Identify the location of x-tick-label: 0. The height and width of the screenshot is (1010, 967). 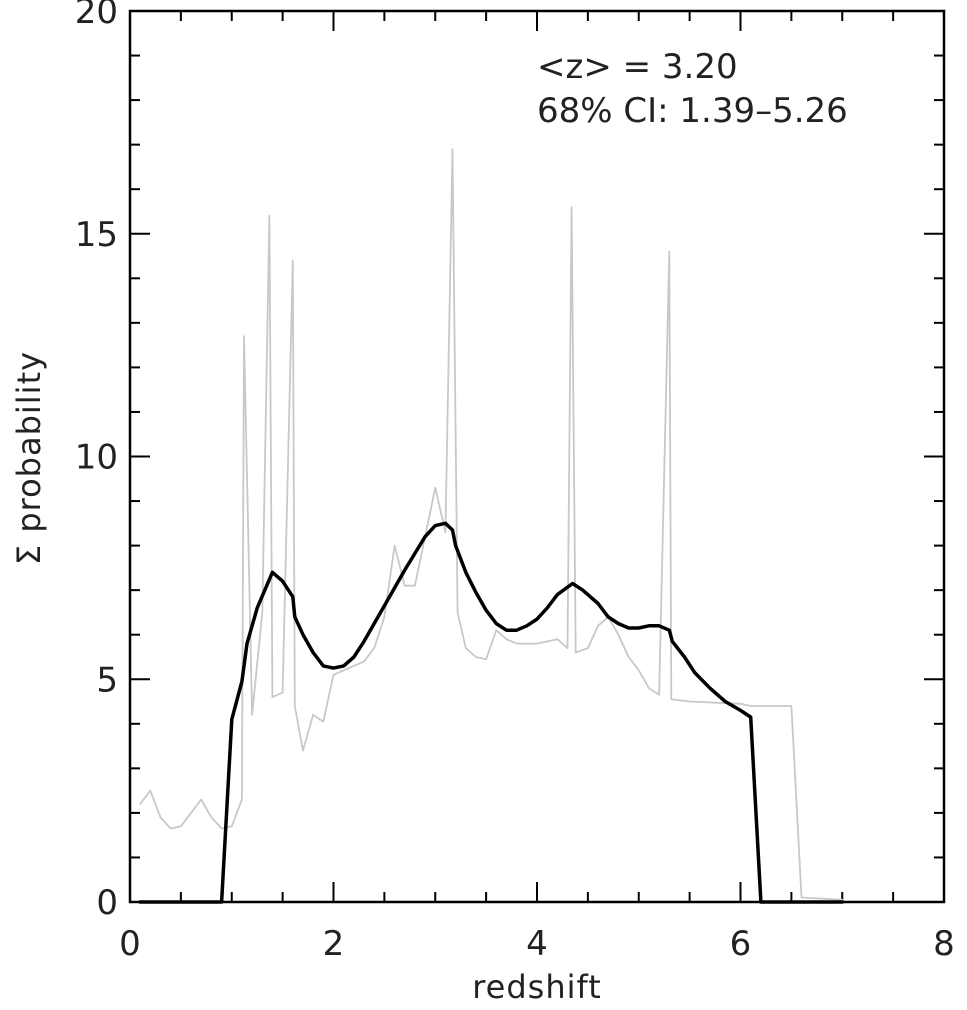
(130, 944).